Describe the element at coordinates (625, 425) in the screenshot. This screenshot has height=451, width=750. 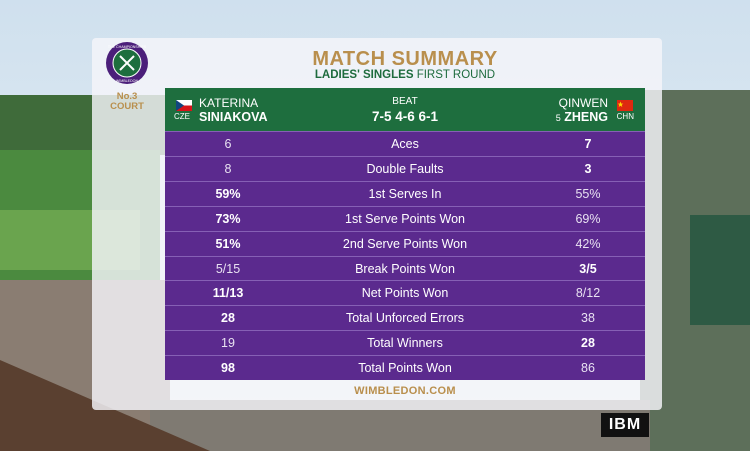
I see `sponsor-logo: IBM` at that location.